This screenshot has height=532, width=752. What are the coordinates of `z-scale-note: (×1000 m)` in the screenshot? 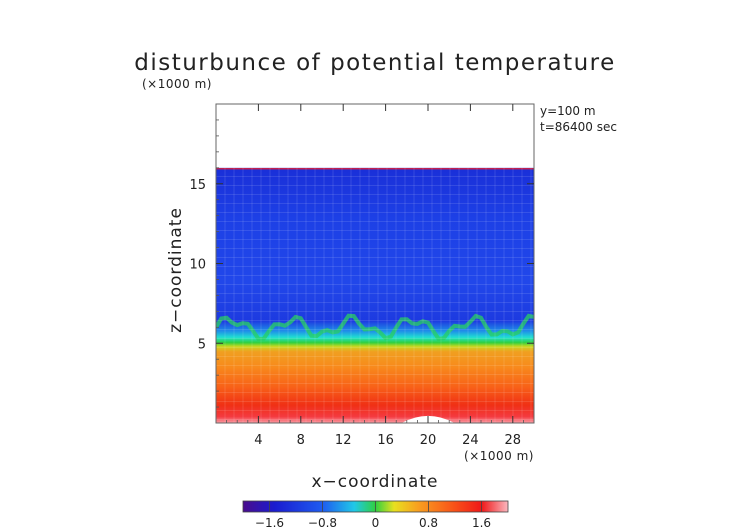 It's located at (177, 84).